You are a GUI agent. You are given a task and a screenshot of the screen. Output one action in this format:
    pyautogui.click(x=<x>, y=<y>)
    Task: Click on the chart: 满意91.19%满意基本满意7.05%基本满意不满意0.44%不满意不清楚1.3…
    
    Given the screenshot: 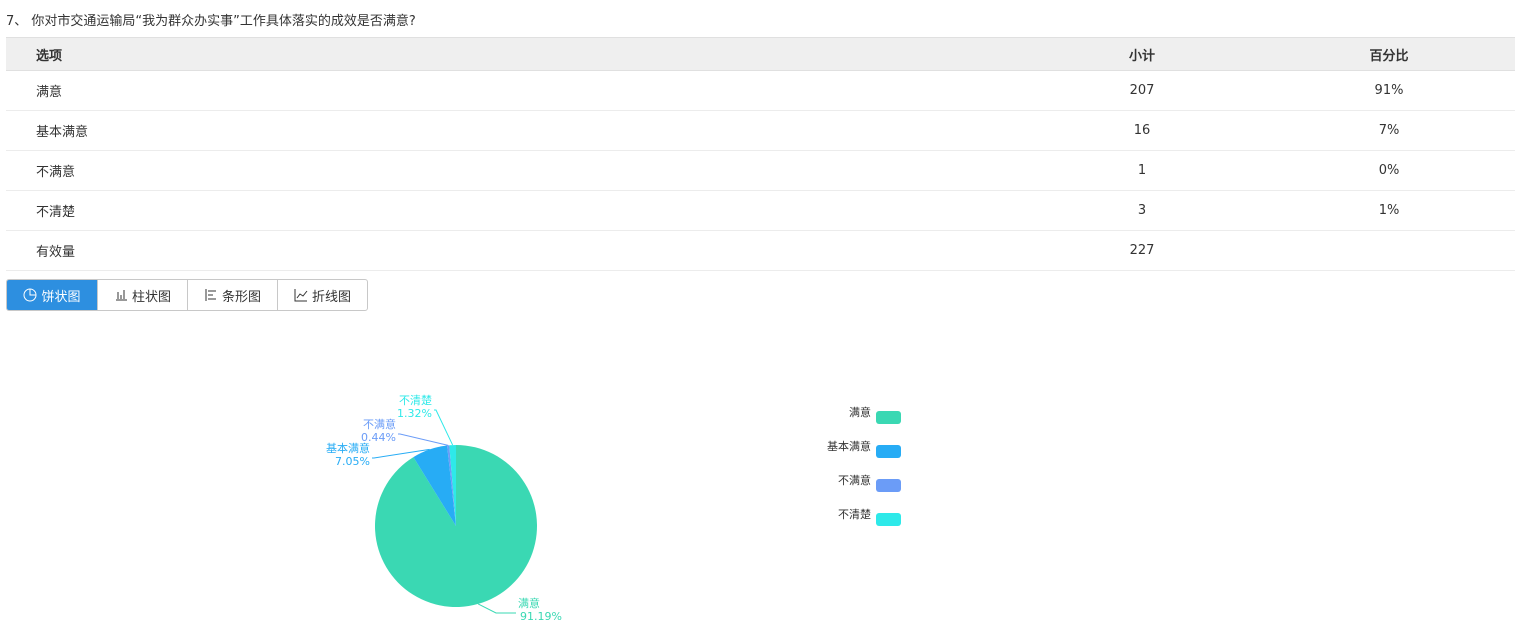 What is the action you would take?
    pyautogui.click(x=613, y=508)
    